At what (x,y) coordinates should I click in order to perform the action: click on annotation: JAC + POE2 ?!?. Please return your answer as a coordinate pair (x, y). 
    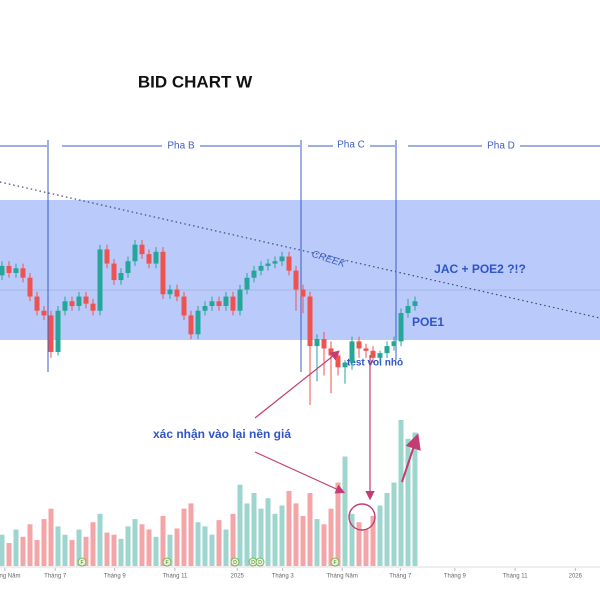
    Looking at the image, I should click on (480, 269).